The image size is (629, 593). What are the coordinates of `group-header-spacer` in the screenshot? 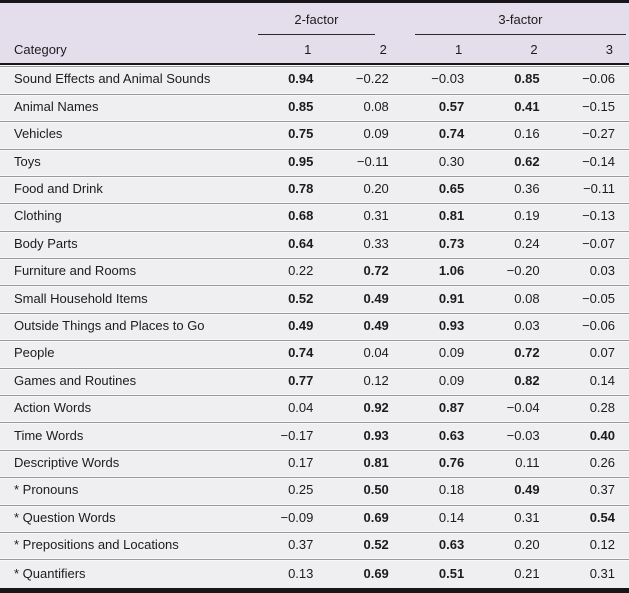 It's located at (126, 19).